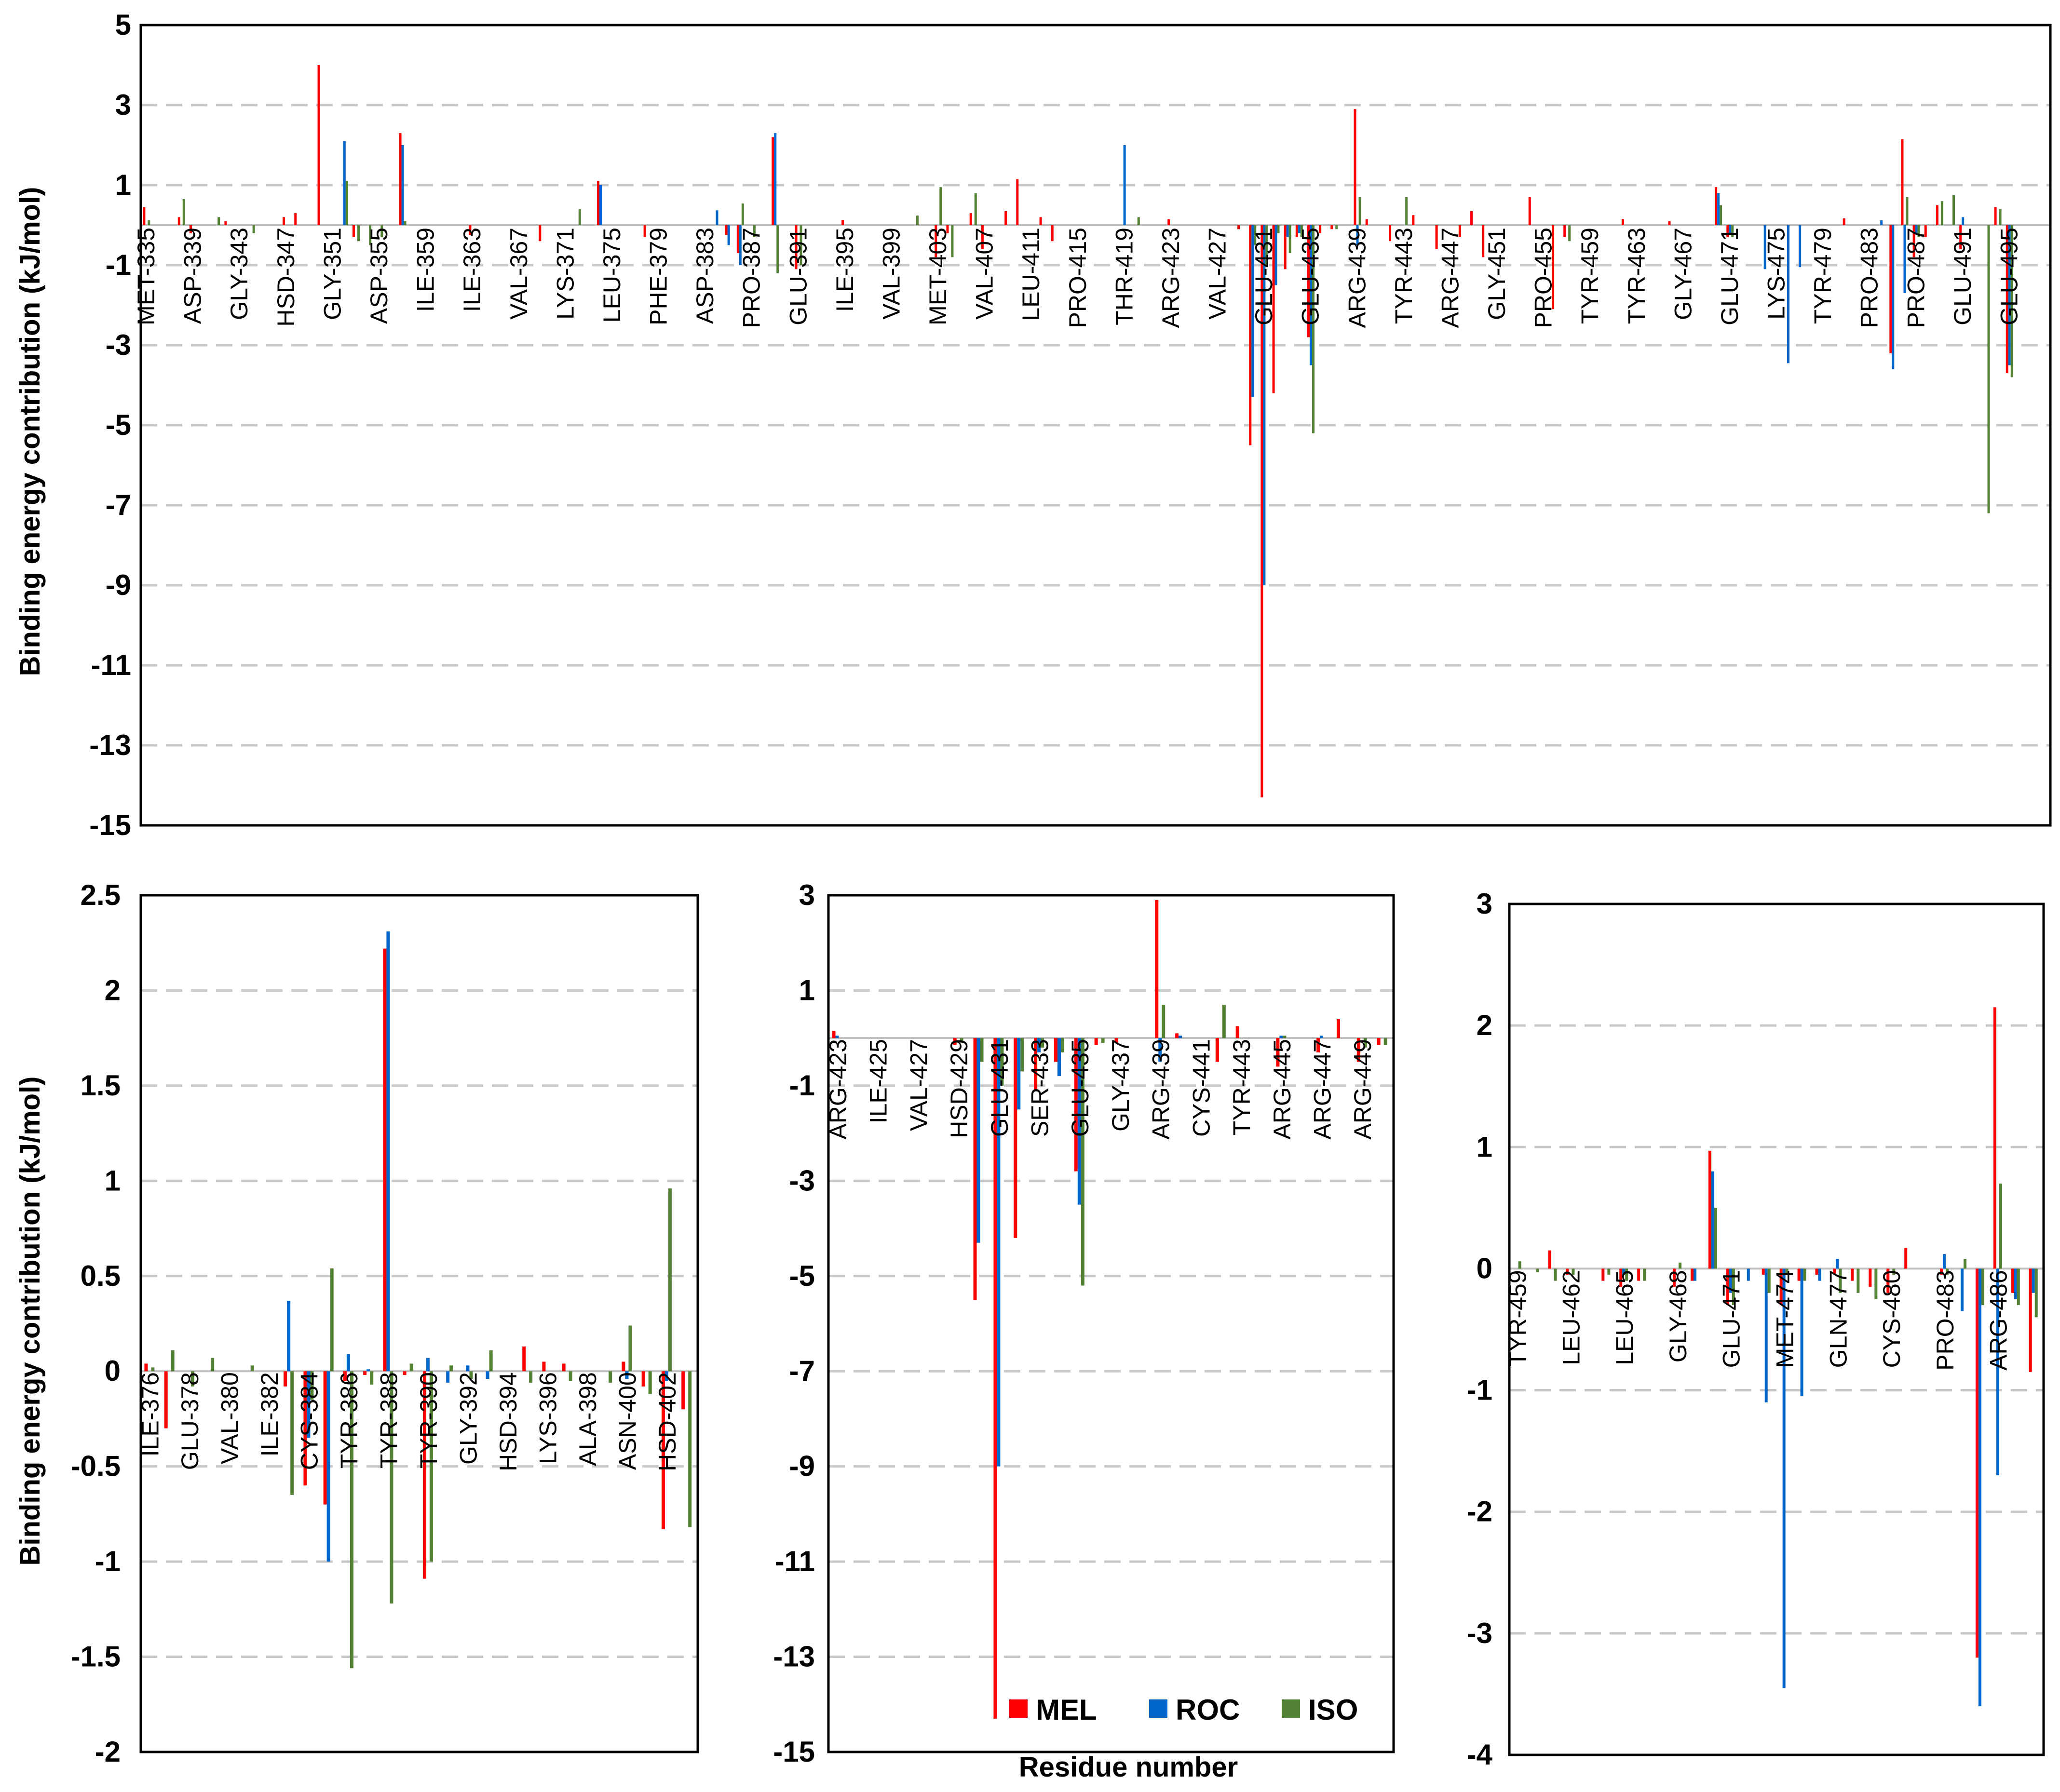 Image resolution: width=2060 pixels, height=1792 pixels. What do you see at coordinates (309, 1421) in the screenshot?
I see `x-category-label: CYS-384` at bounding box center [309, 1421].